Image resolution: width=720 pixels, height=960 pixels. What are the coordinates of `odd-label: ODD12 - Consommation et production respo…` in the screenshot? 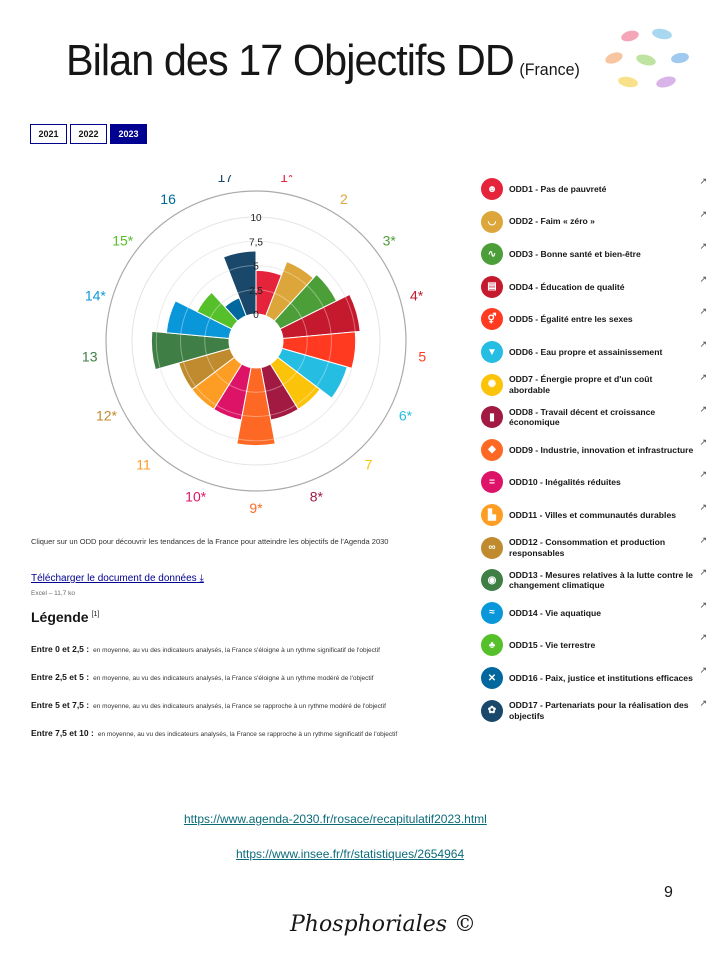 It's located at (587, 547).